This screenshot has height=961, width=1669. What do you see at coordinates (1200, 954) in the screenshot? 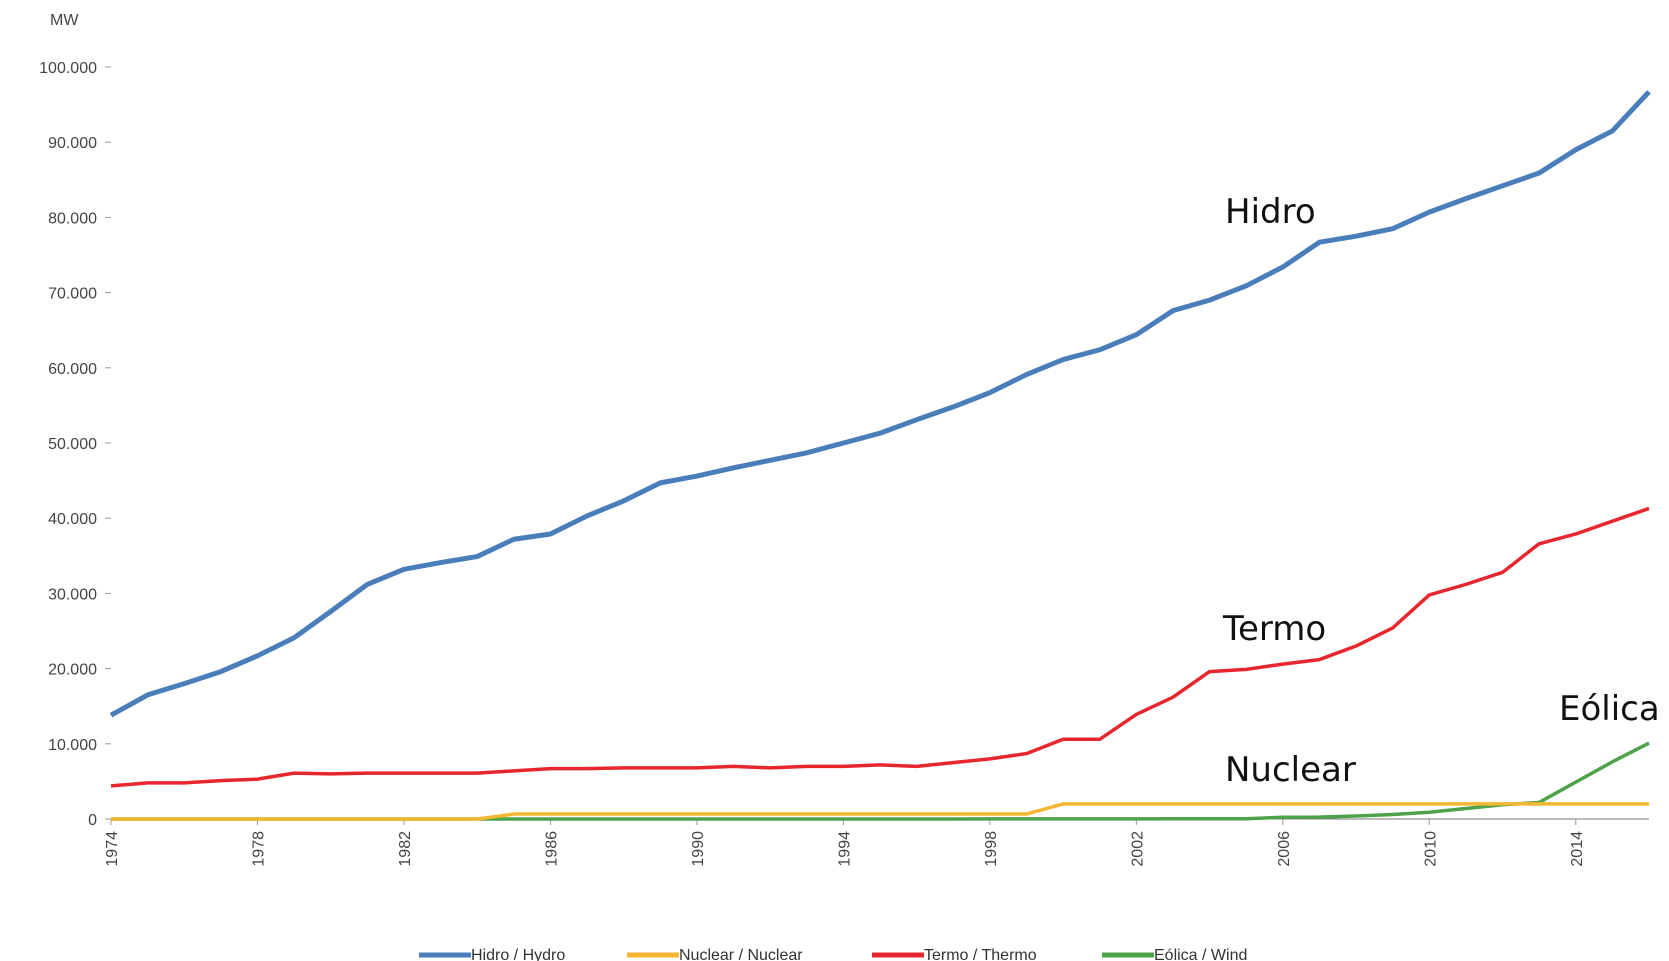
I see `legend-label: Eólica / Wind` at bounding box center [1200, 954].